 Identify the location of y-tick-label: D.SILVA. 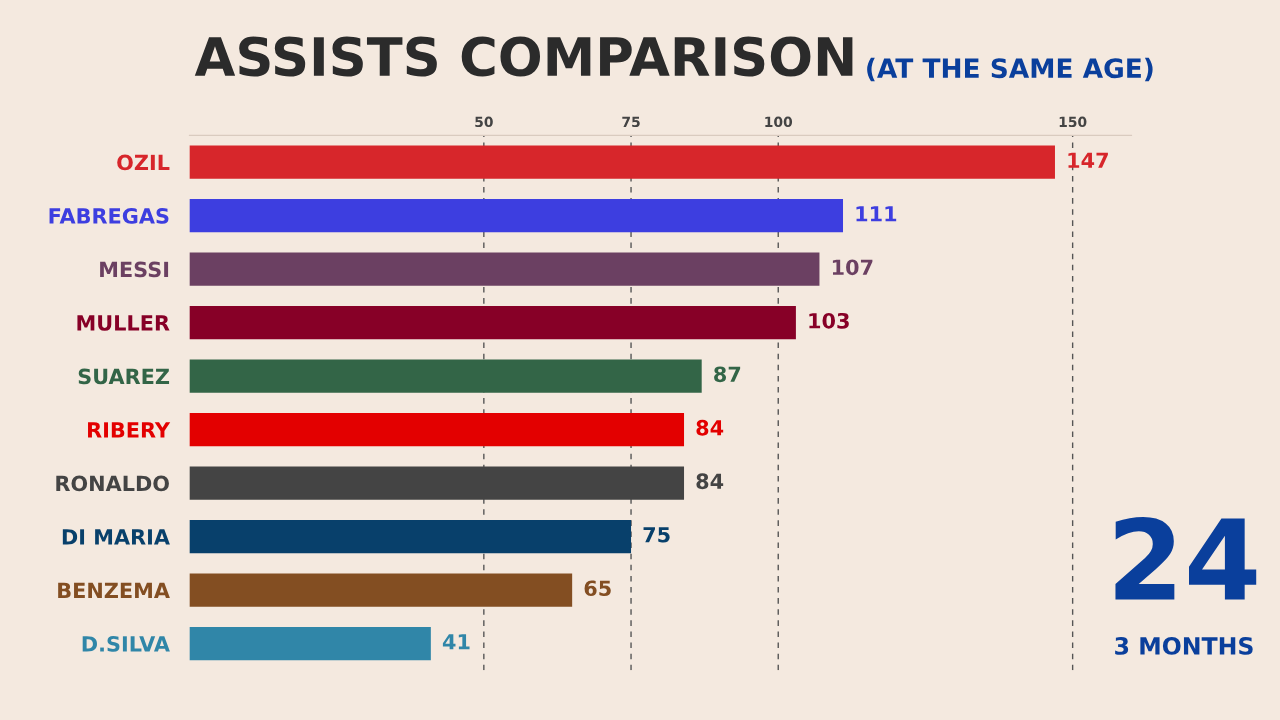
(126, 644).